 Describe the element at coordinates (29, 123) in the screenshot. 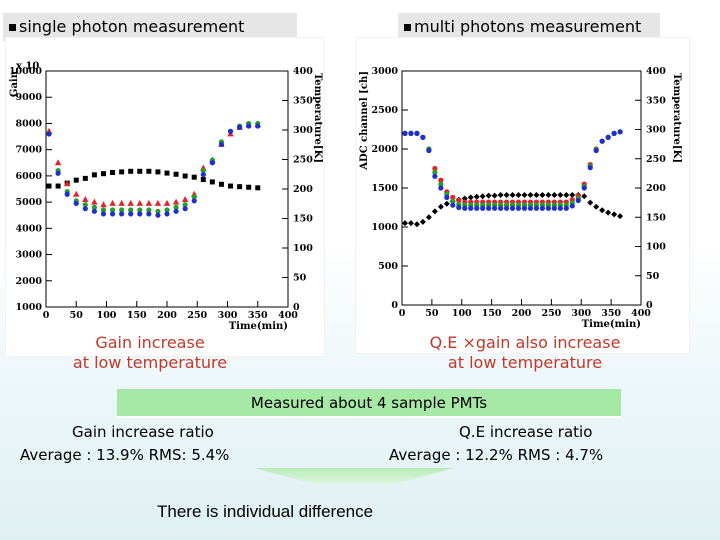

I see `y-tick-label: 8000` at that location.